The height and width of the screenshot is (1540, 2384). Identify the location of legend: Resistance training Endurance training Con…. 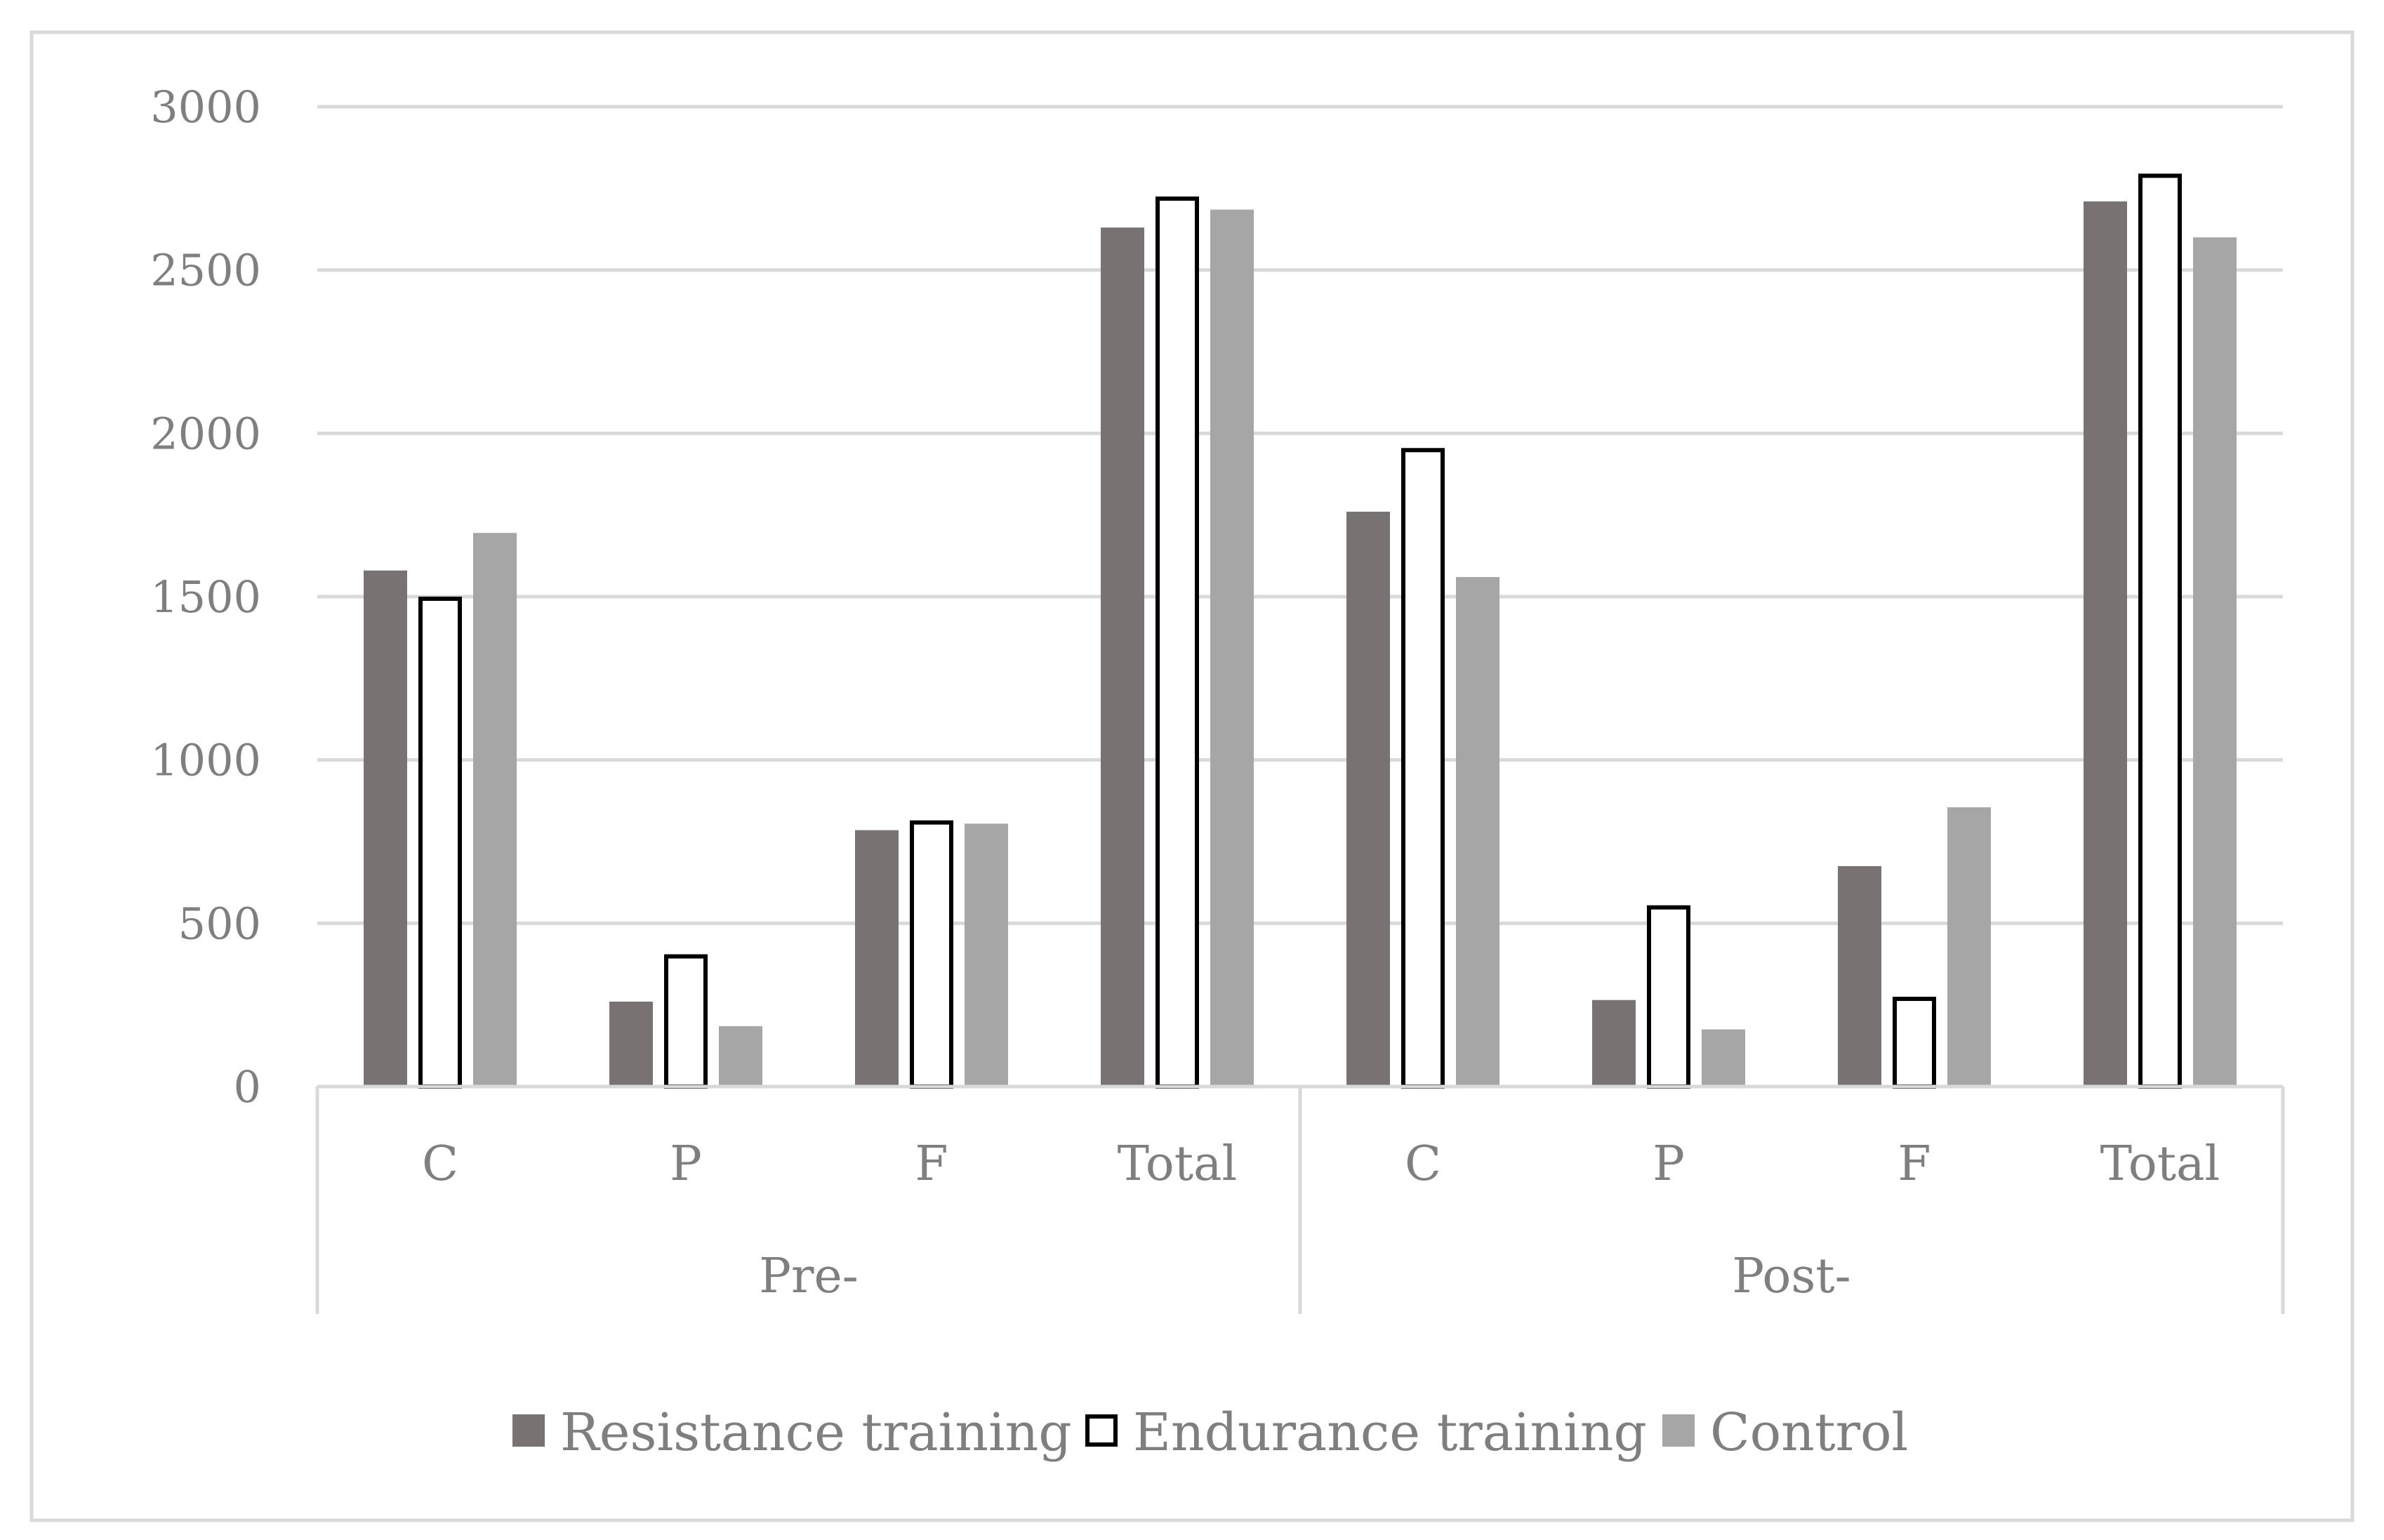
(1210, 1433).